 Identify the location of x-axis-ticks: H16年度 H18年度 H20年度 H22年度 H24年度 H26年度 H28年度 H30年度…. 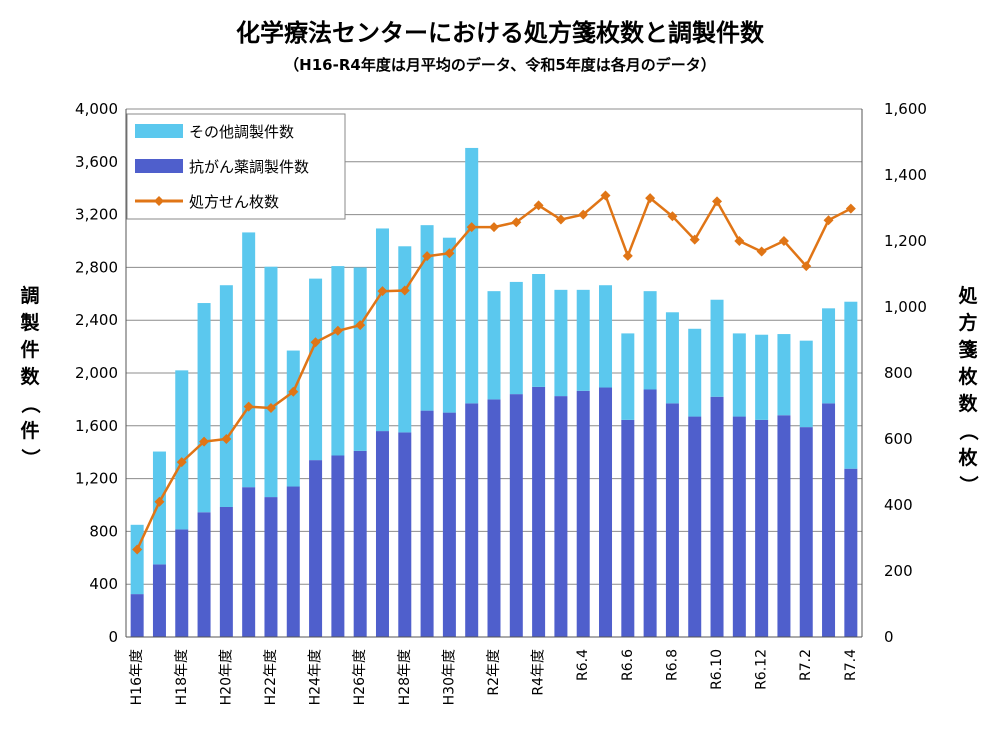
(494, 677).